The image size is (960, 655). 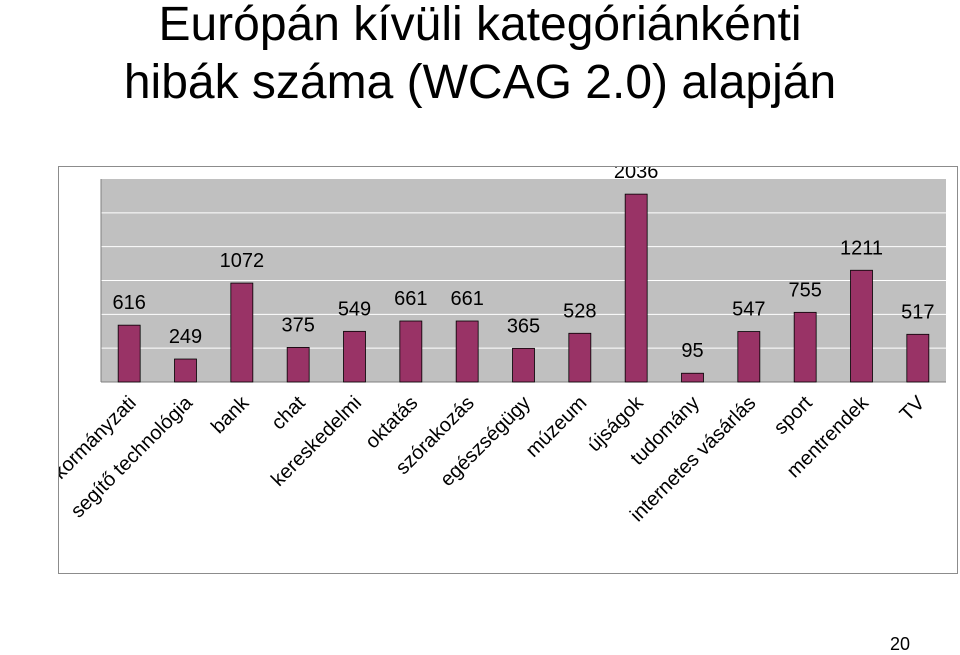 I want to click on x-tick-label: múzeum, so click(x=557, y=427).